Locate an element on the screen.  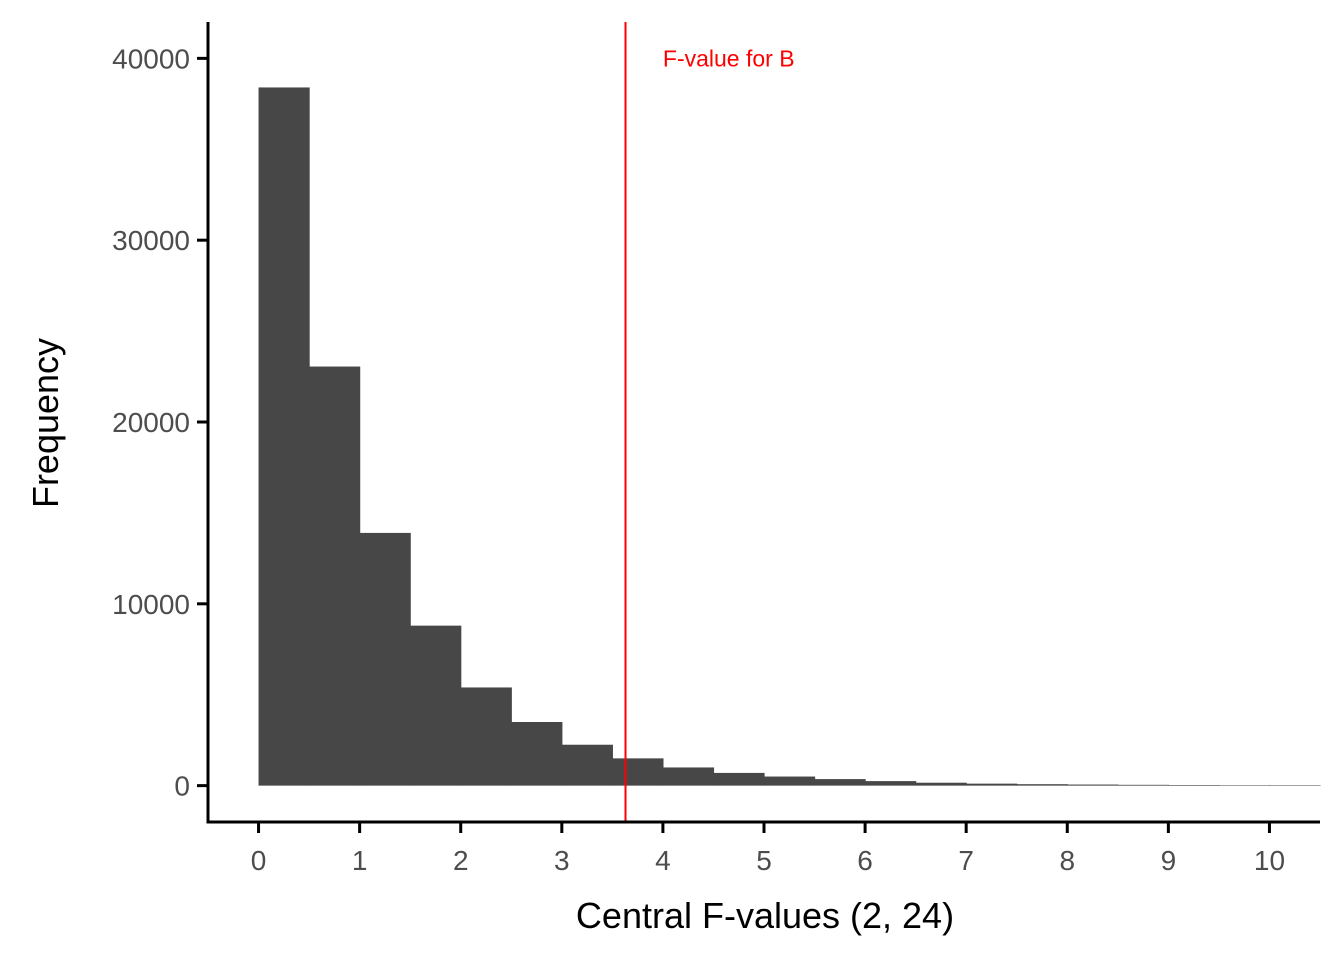
y-tick-label: 20000 is located at coordinates (151, 422).